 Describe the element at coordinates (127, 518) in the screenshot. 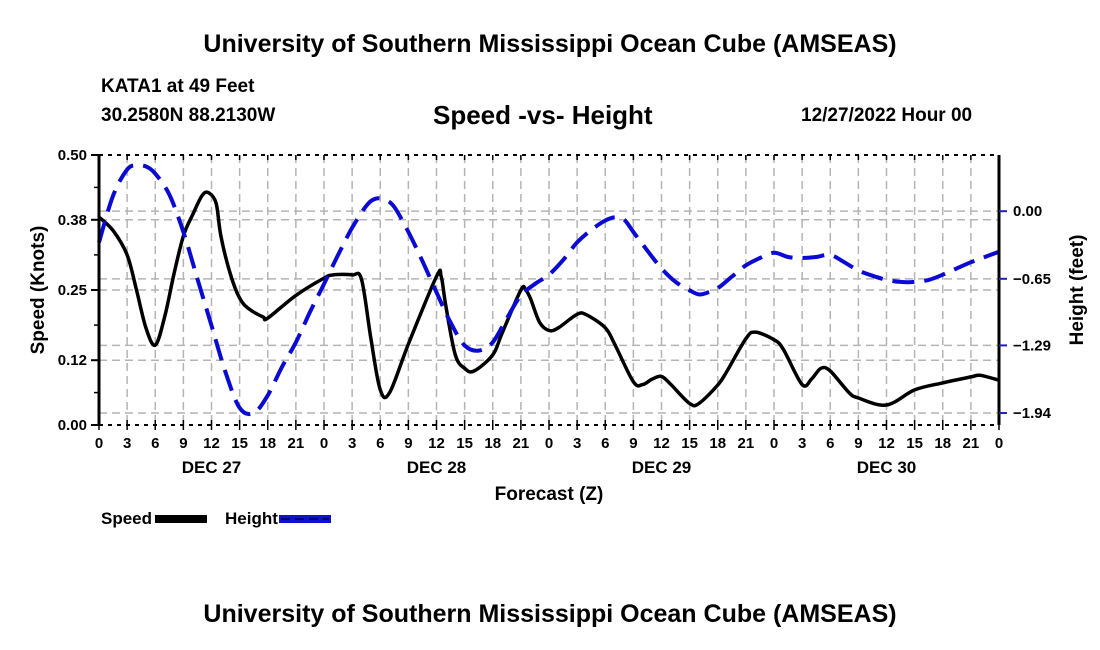

I see `legend-speed-label: Speed` at that location.